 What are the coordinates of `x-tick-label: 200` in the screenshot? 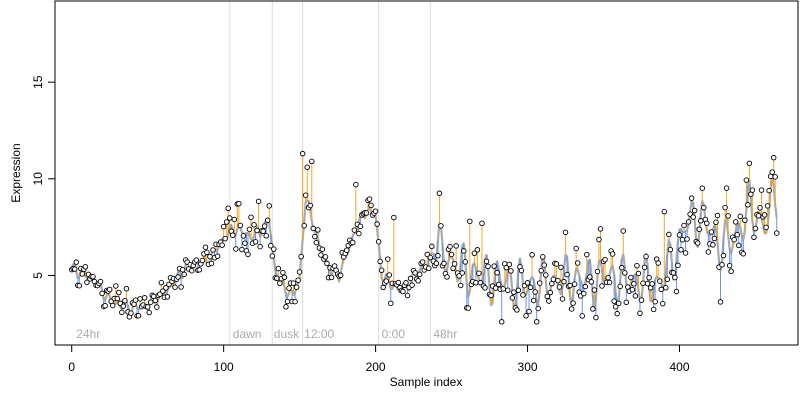 It's located at (376, 367).